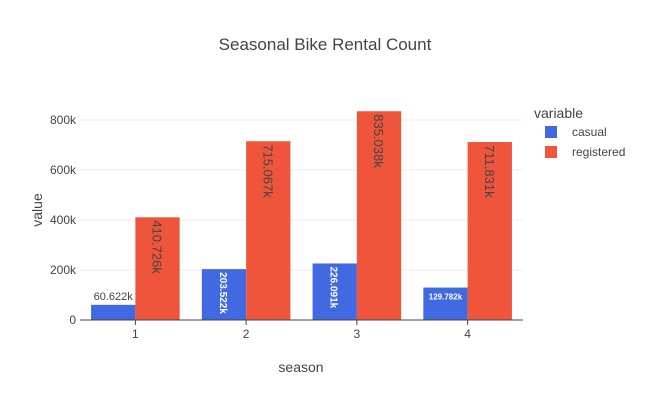 The height and width of the screenshot is (400, 650). Describe the element at coordinates (63, 170) in the screenshot. I see `y-tick-label: 600k` at that location.